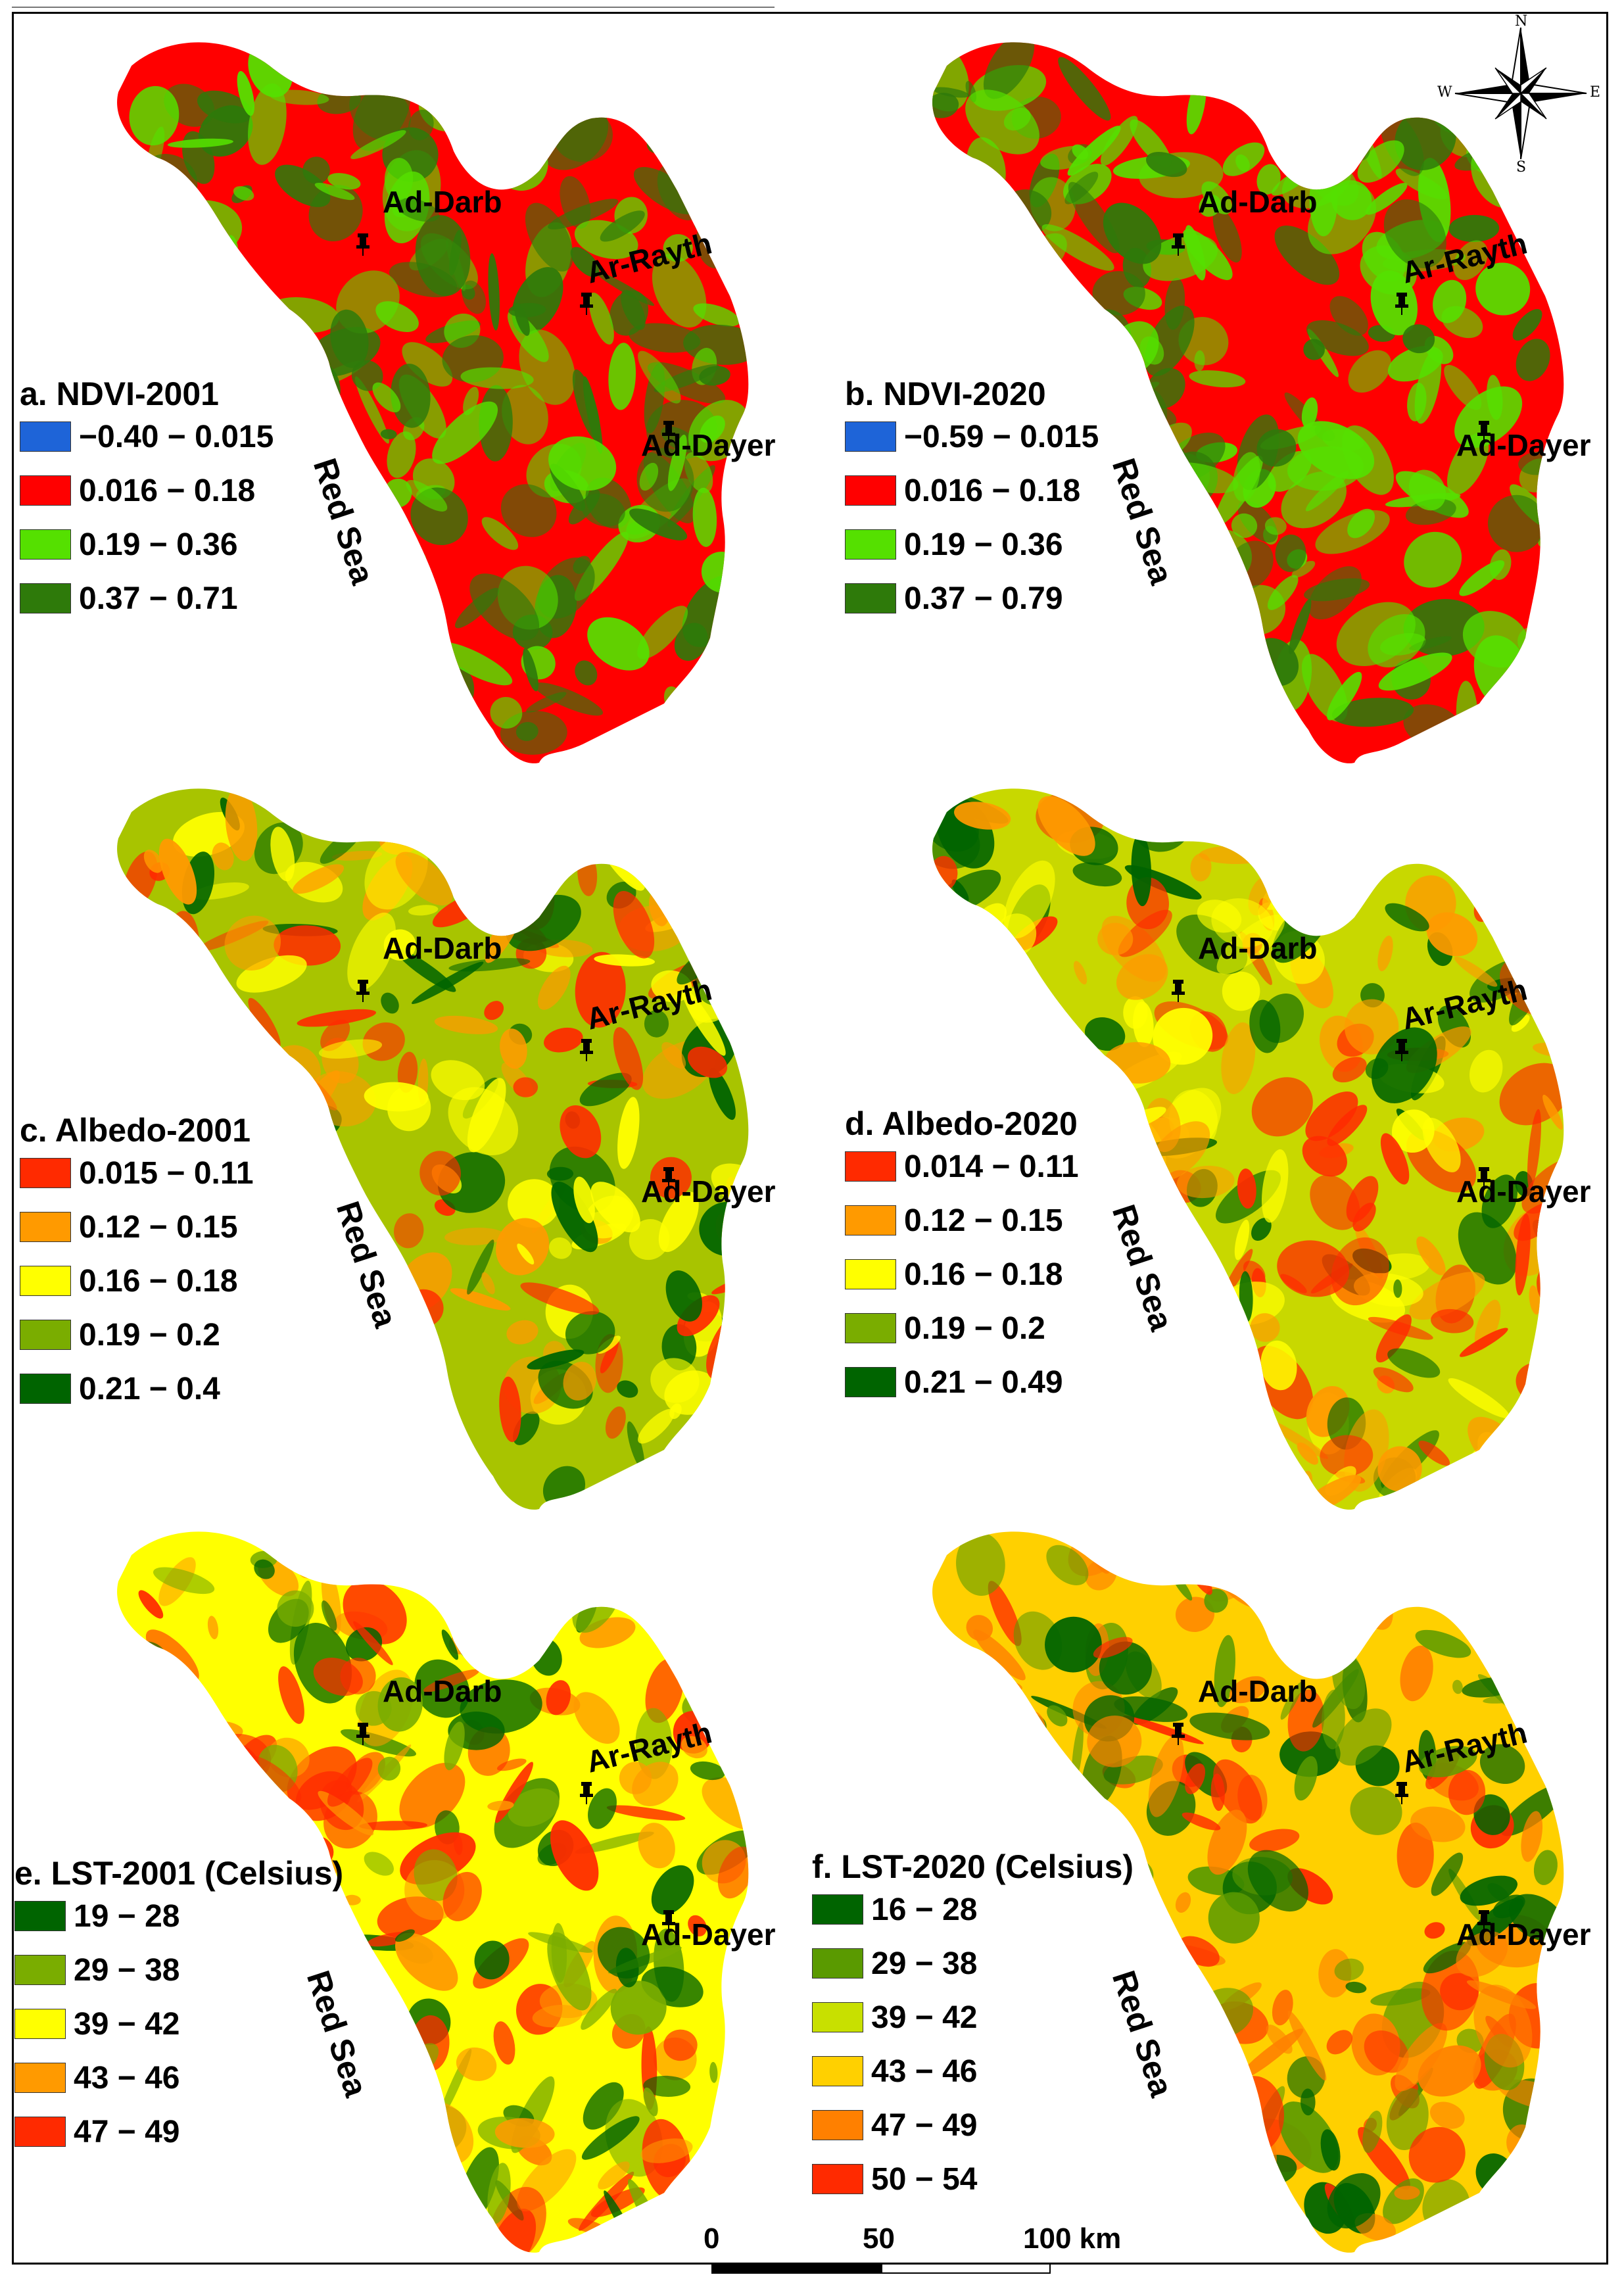 This screenshot has width=1624, height=2279. Describe the element at coordinates (433, 1149) in the screenshot. I see `map-c` at that location.